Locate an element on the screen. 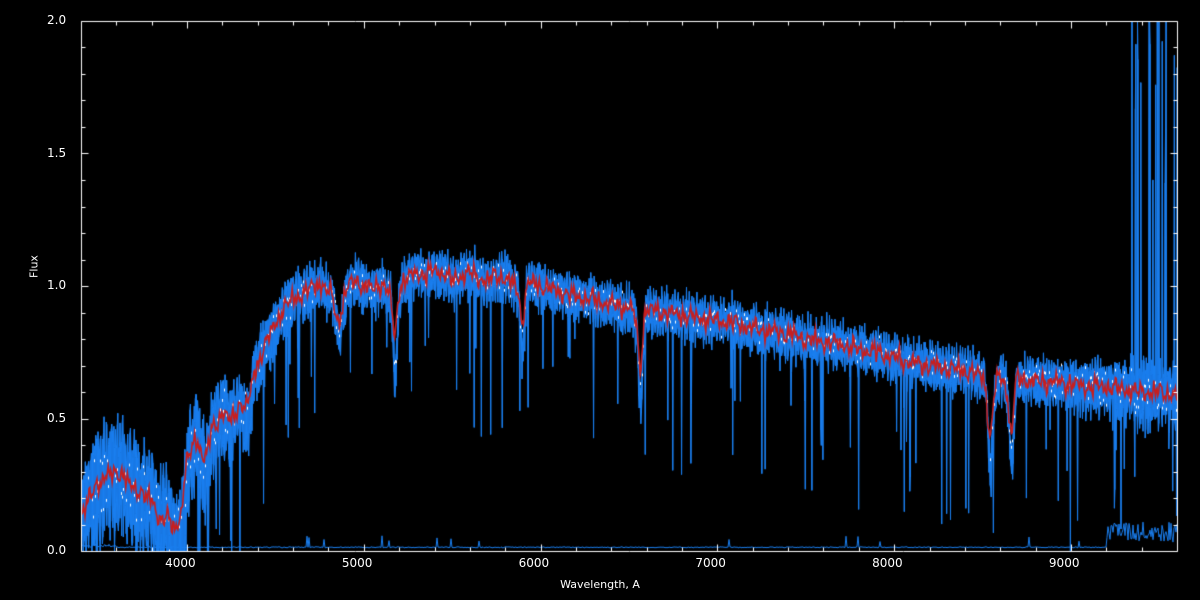  x-tick-label: 4000 is located at coordinates (180, 563).